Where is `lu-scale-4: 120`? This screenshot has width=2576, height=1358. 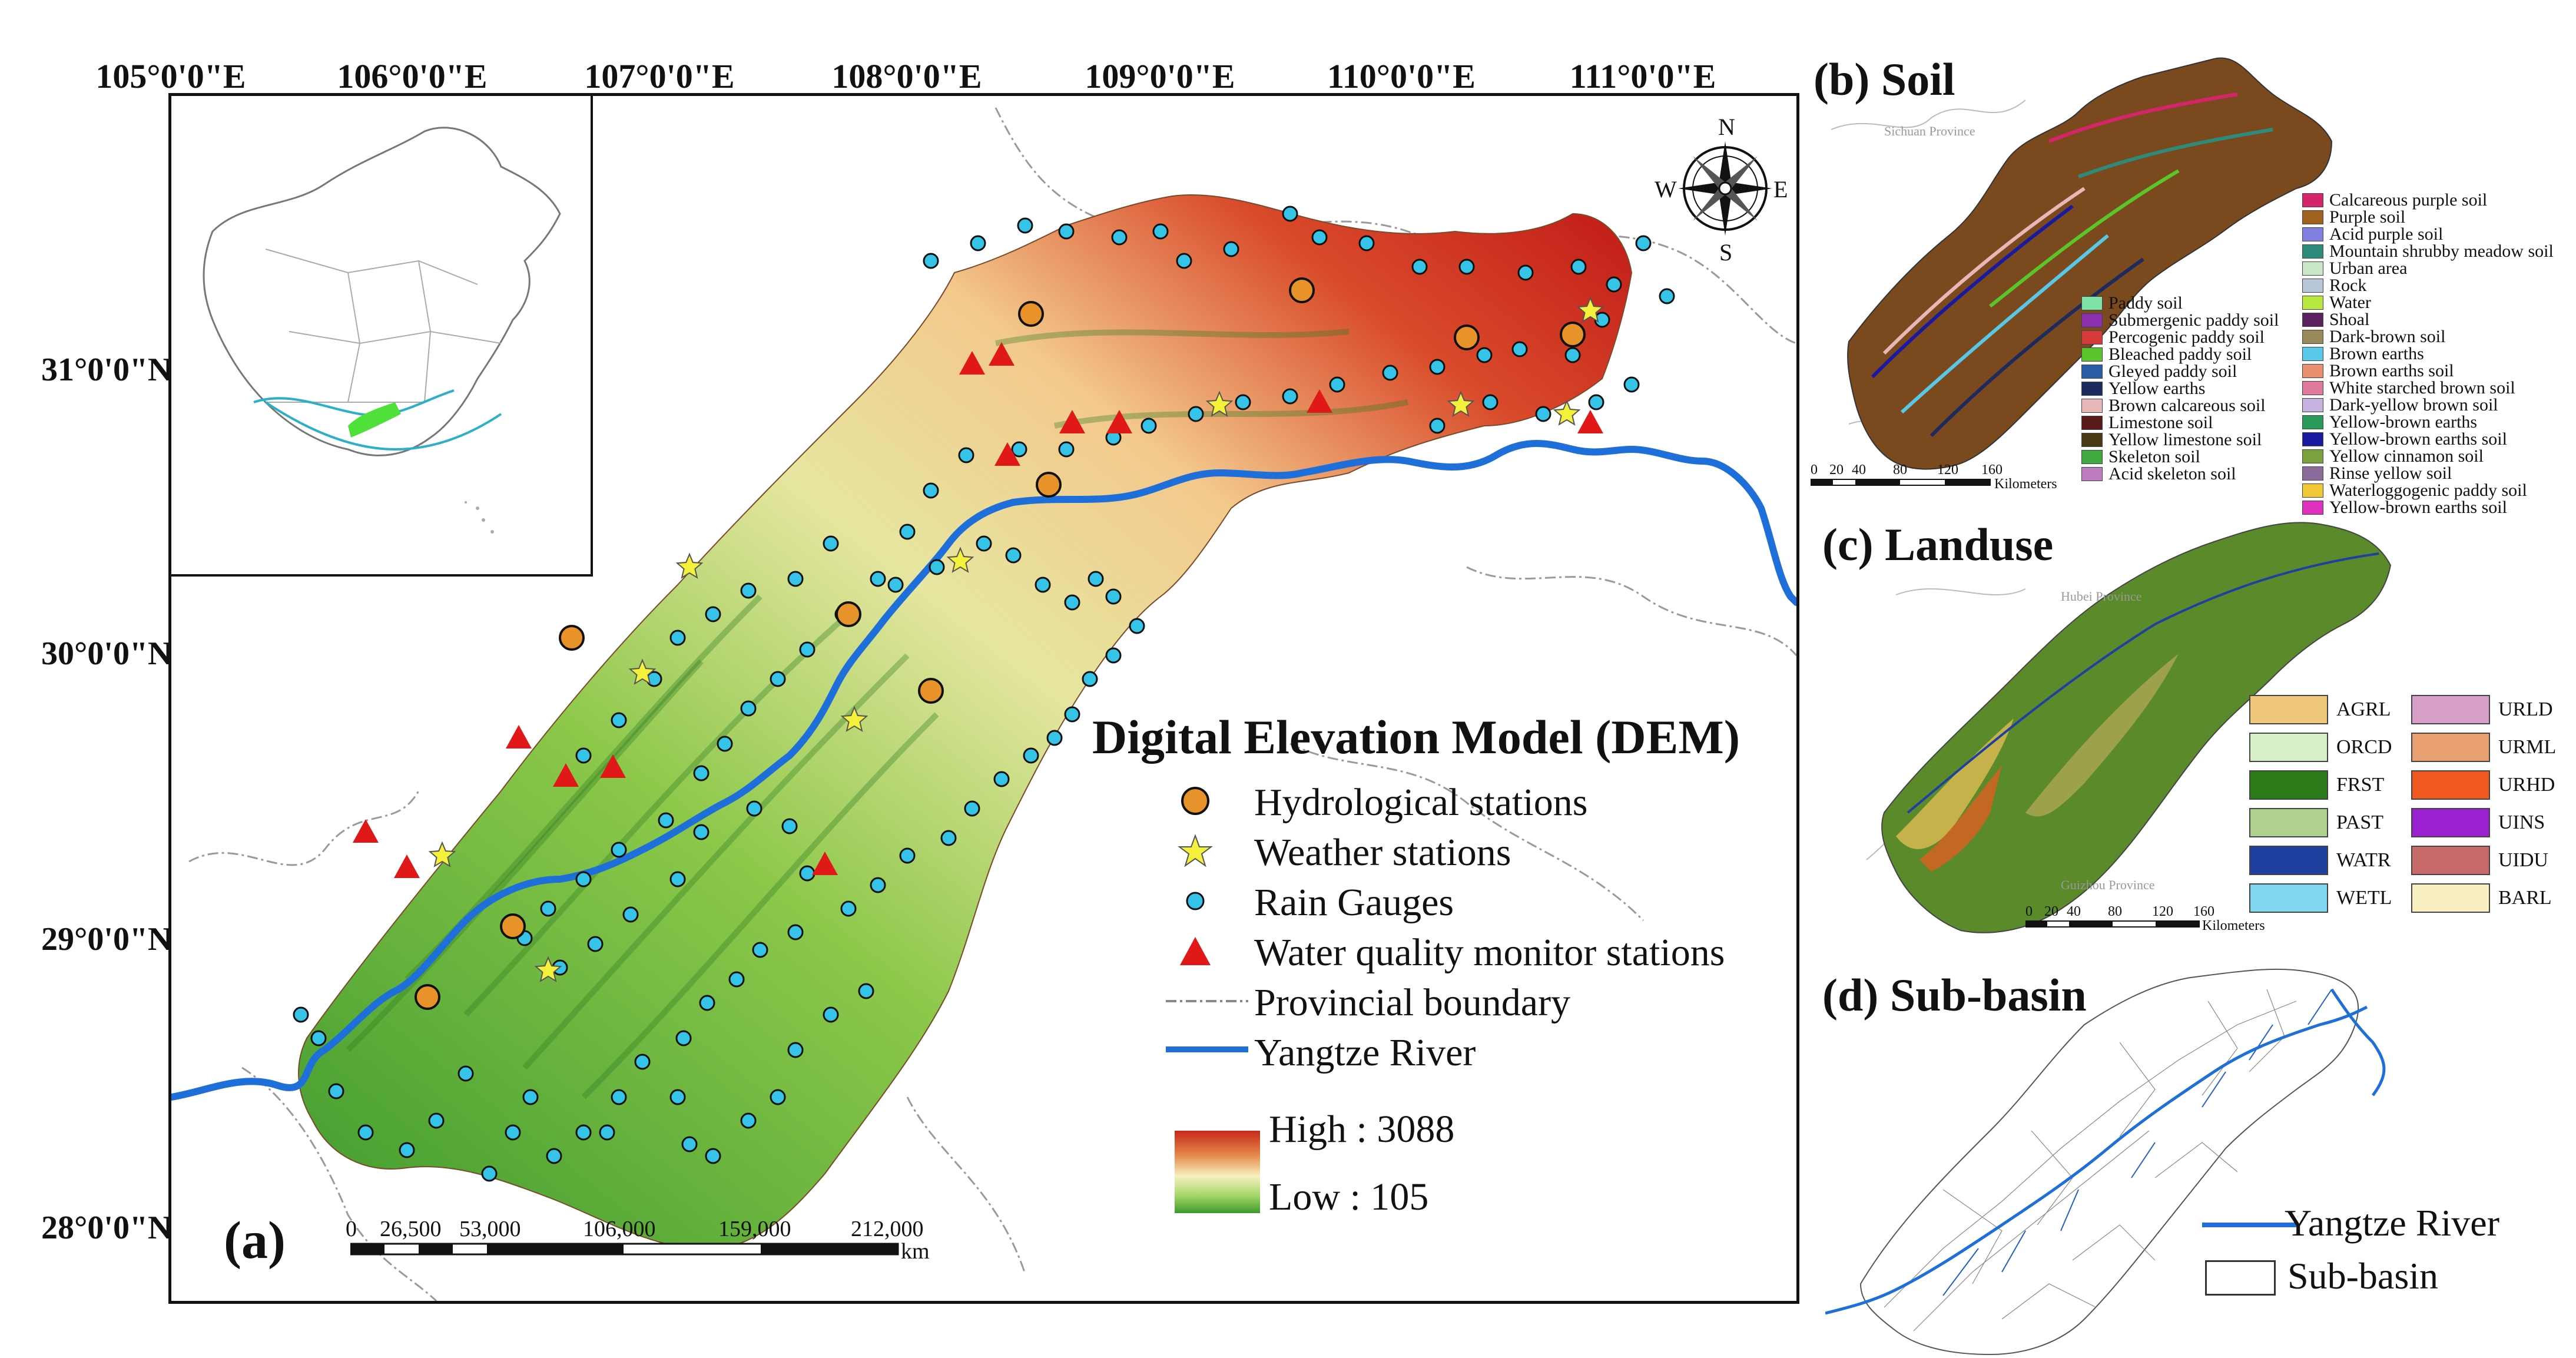
lu-scale-4: 120 is located at coordinates (2162, 911).